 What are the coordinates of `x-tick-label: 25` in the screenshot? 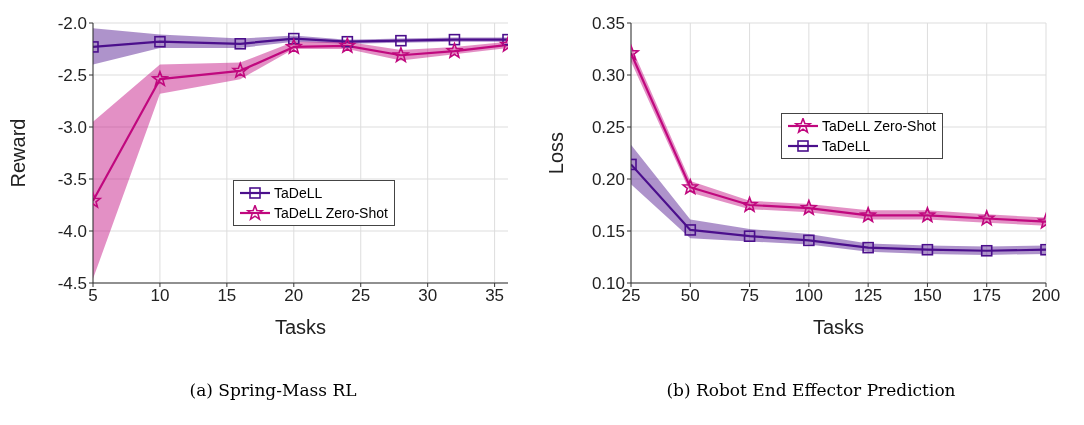 It's located at (361, 296).